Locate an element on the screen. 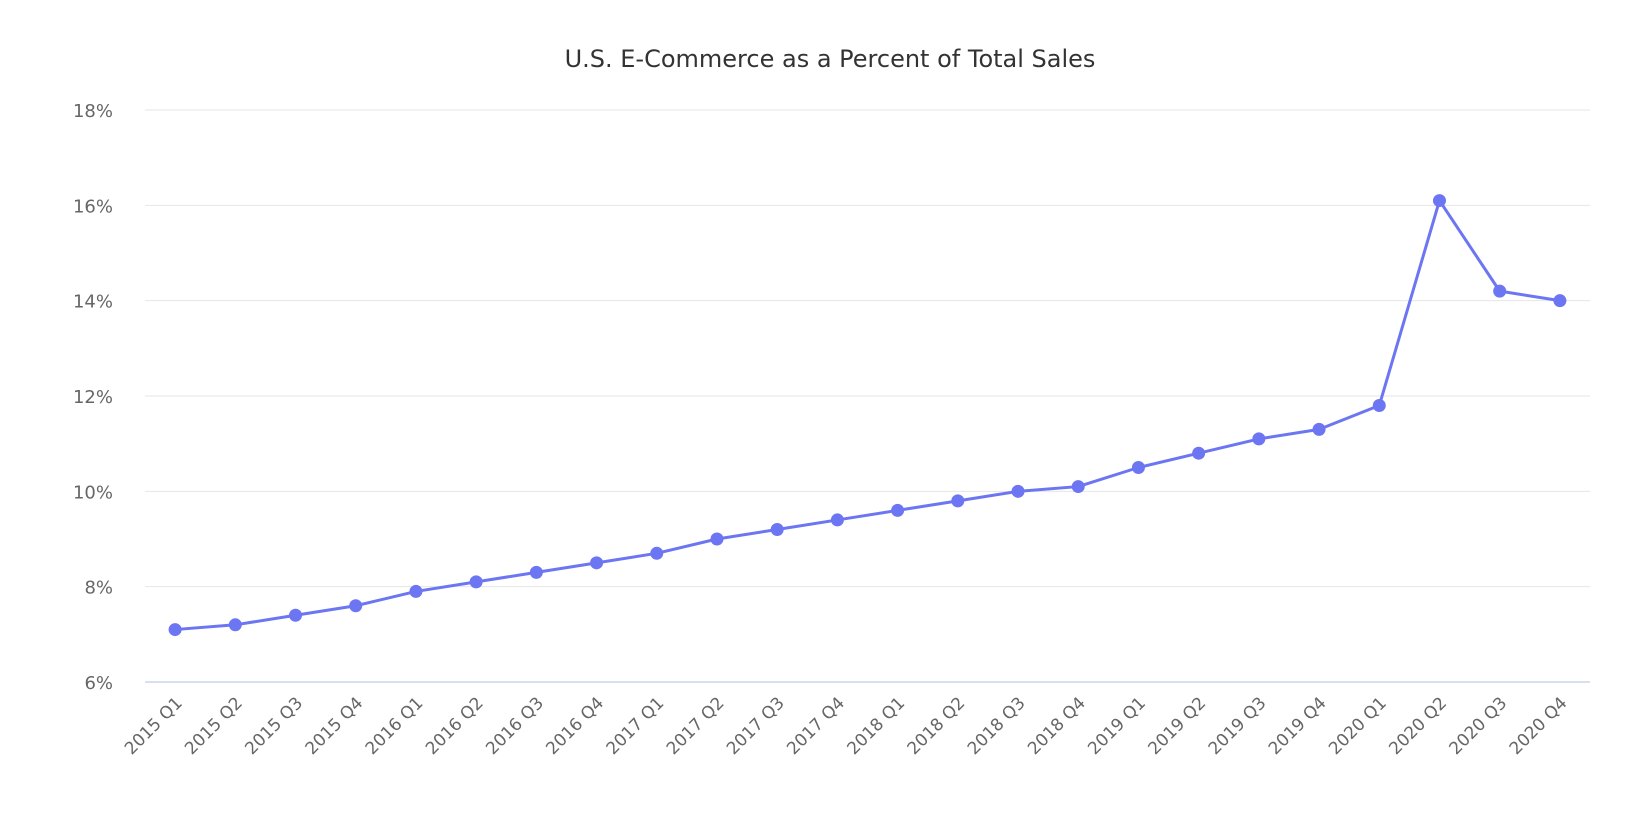 The width and height of the screenshot is (1630, 821). x-tick-label: 2019 Q4 is located at coordinates (1298, 726).